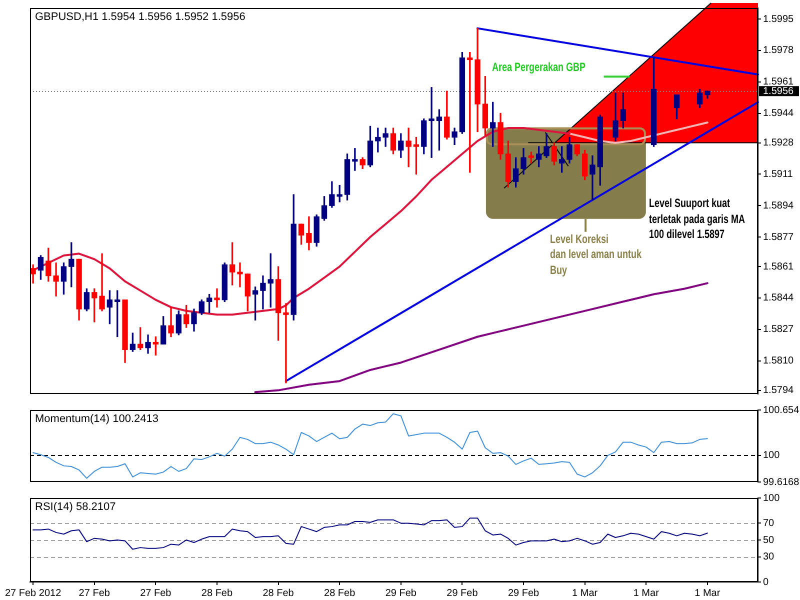 The image size is (800, 600). I want to click on y-tick-label: 99.6168, so click(781, 482).